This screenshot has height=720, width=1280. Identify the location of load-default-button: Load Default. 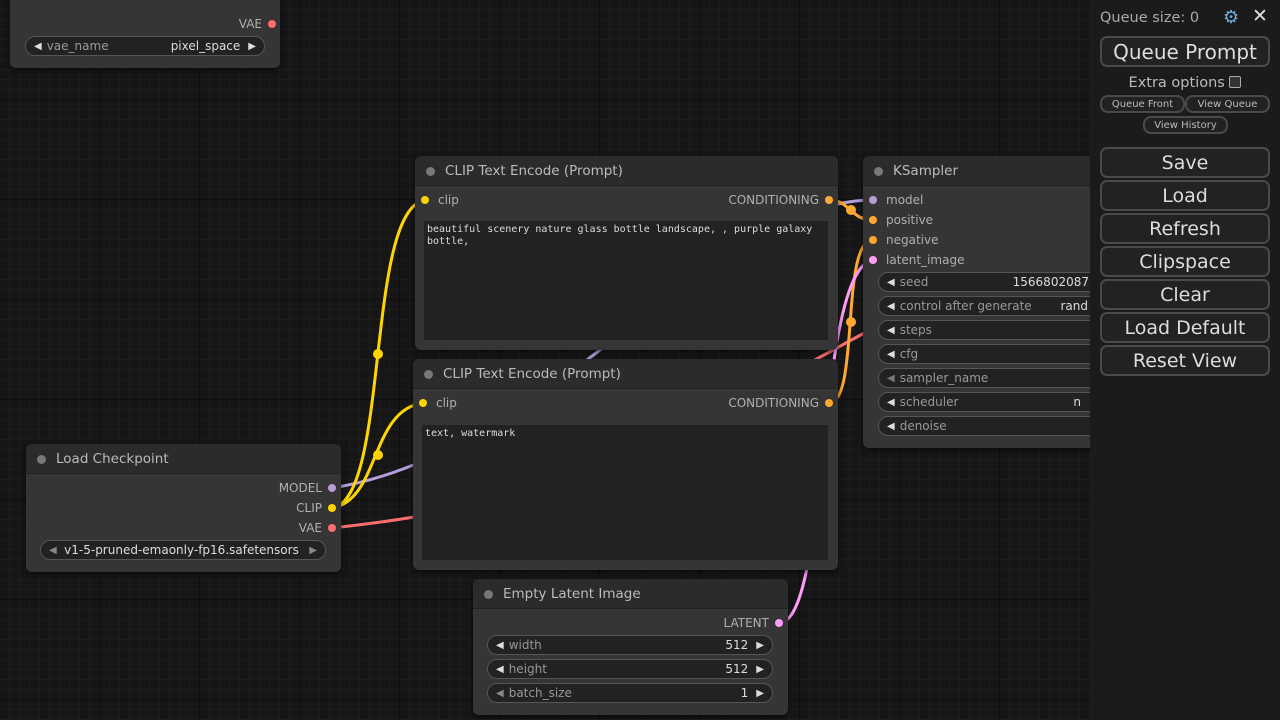
(1185, 327).